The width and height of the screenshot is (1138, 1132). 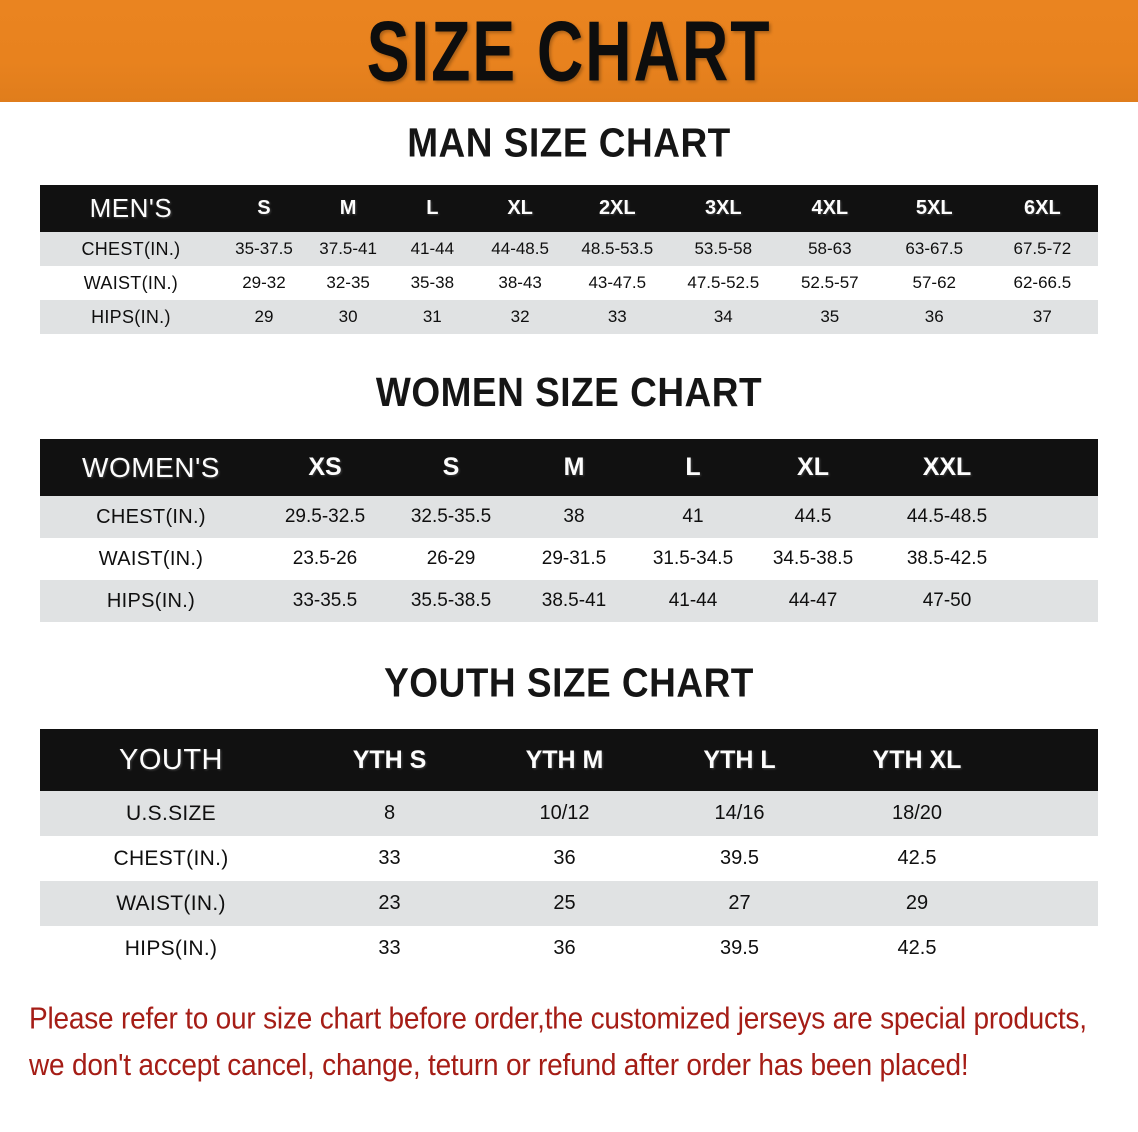 What do you see at coordinates (264, 208) in the screenshot?
I see `men-col-header: S` at bounding box center [264, 208].